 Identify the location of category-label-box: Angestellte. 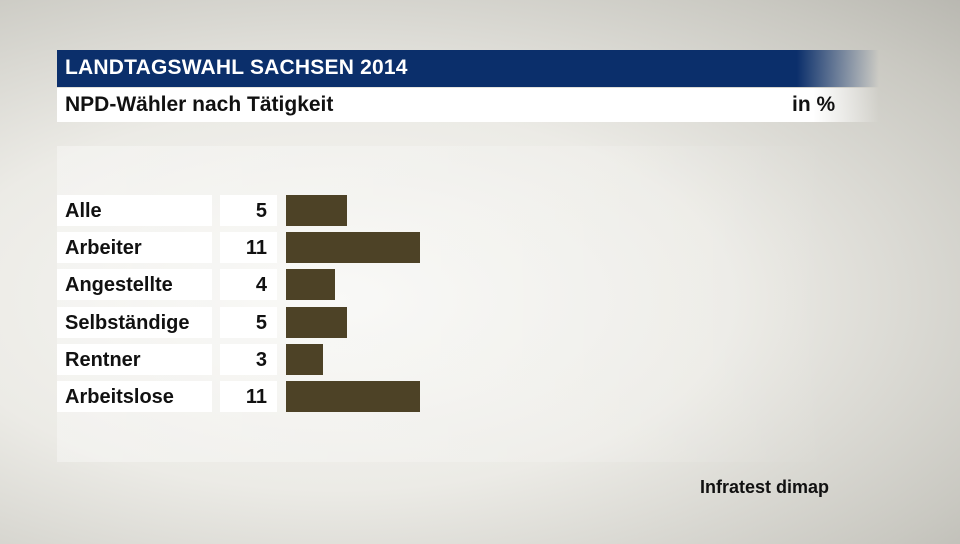
(134, 285).